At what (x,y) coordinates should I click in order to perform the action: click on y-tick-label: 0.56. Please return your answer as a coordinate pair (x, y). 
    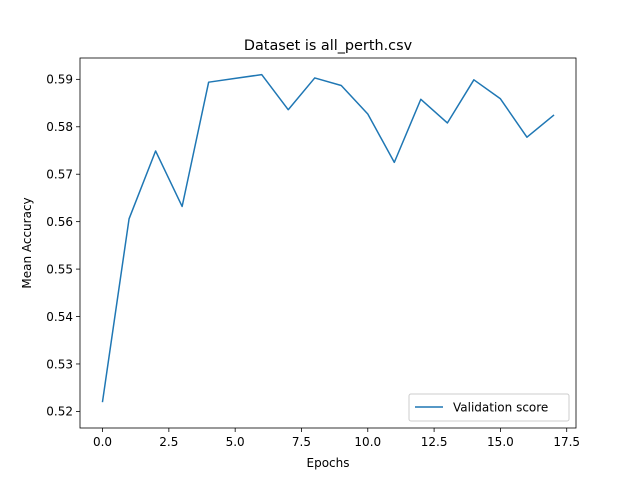
    Looking at the image, I should click on (59, 222).